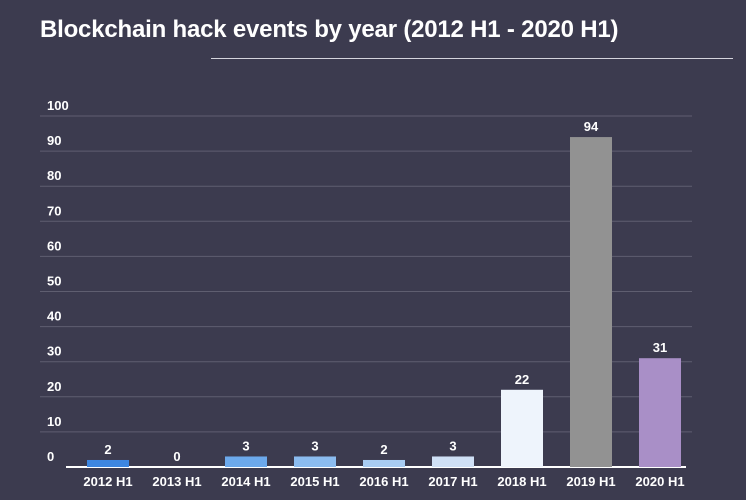 The height and width of the screenshot is (500, 746). Describe the element at coordinates (176, 456) in the screenshot. I see `data-label: 0` at that location.